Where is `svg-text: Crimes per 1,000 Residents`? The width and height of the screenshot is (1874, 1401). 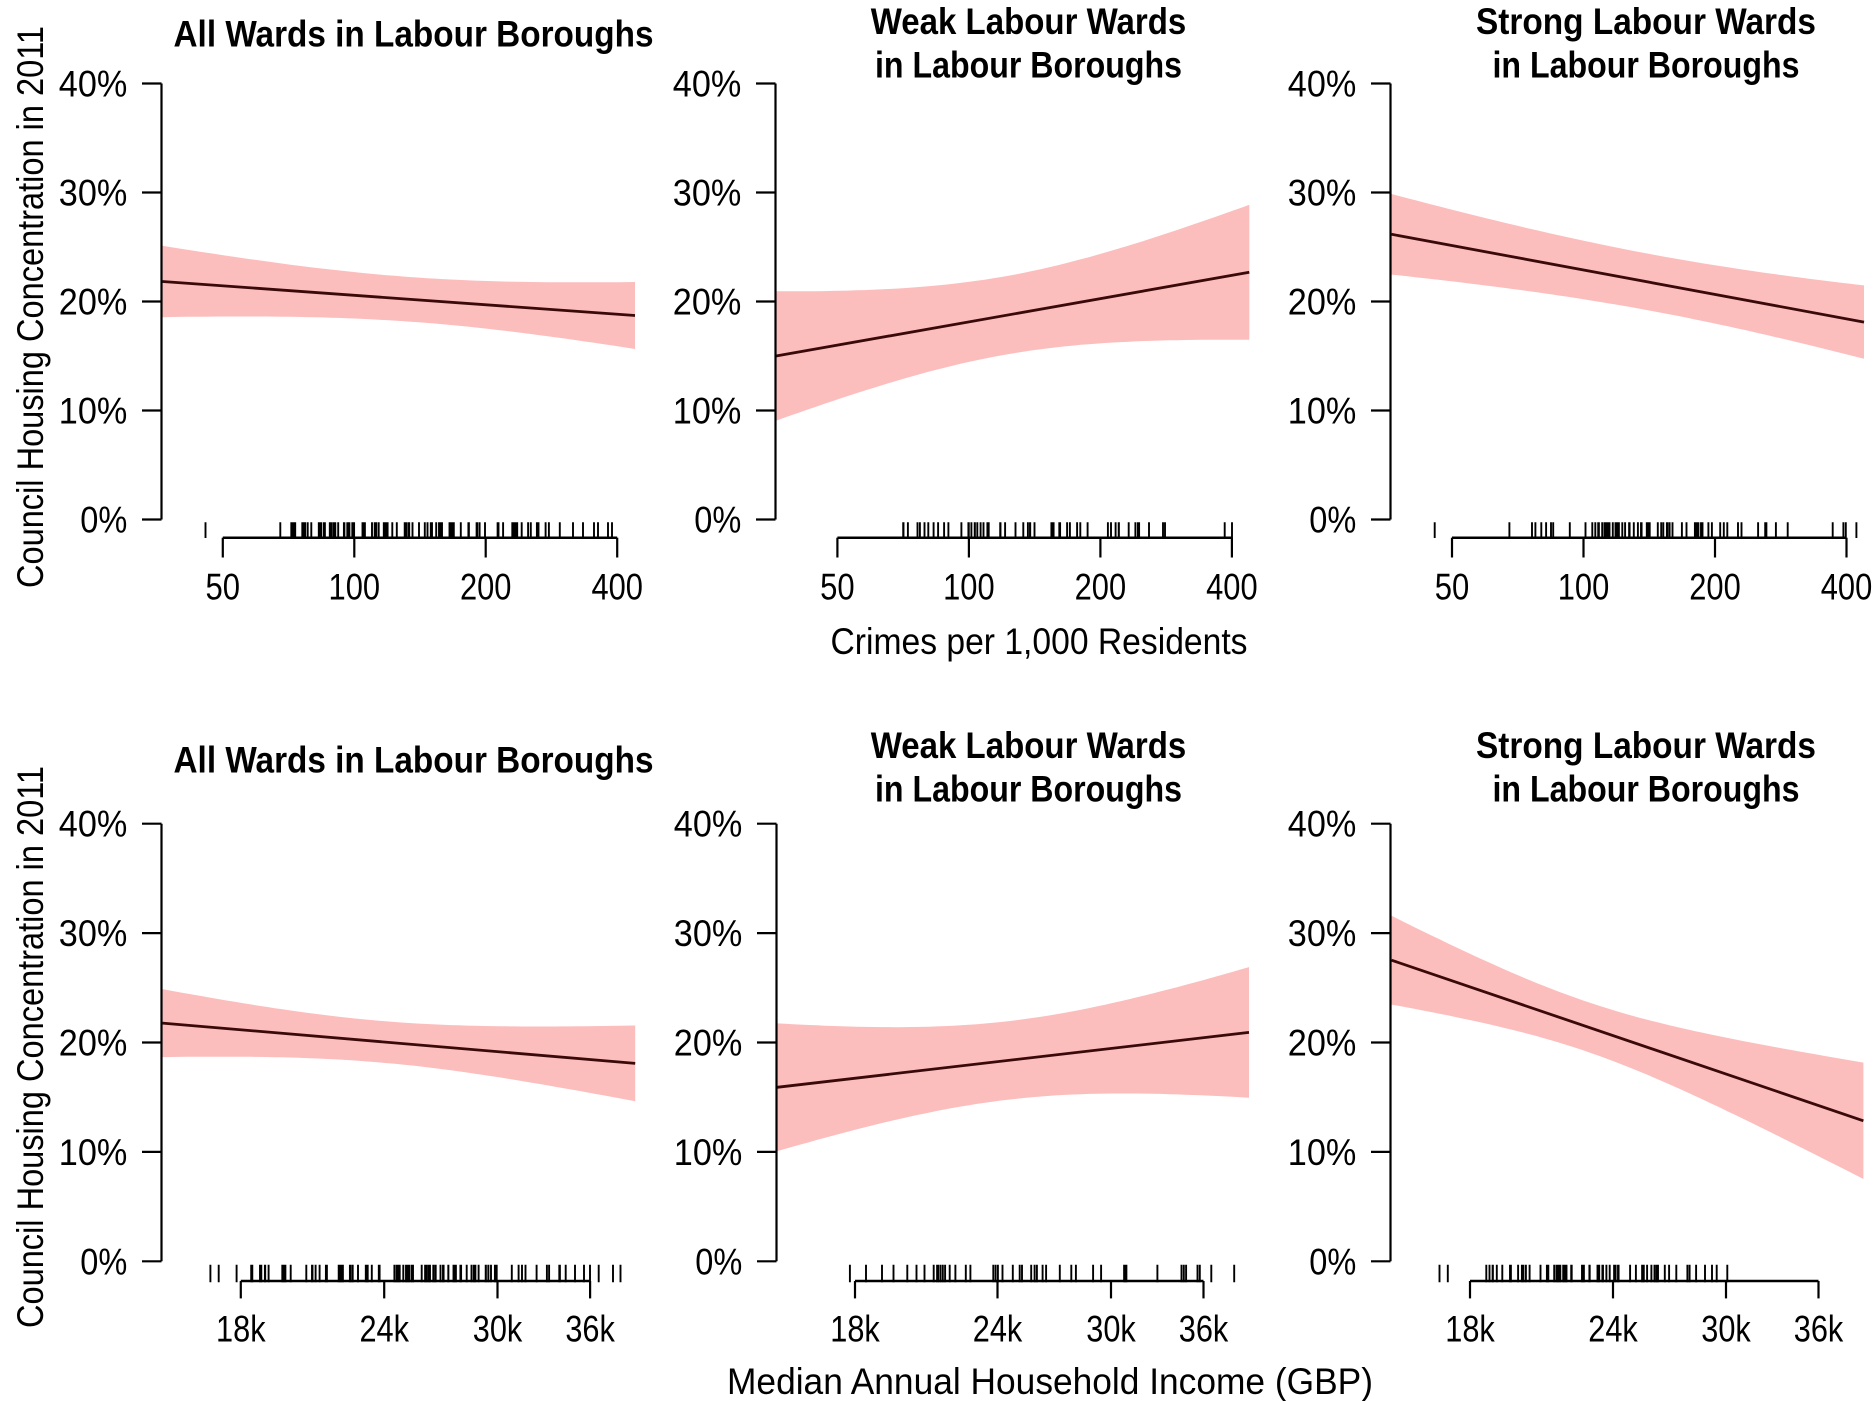
svg-text: Crimes per 1,000 Residents is located at coordinates (1039, 641).